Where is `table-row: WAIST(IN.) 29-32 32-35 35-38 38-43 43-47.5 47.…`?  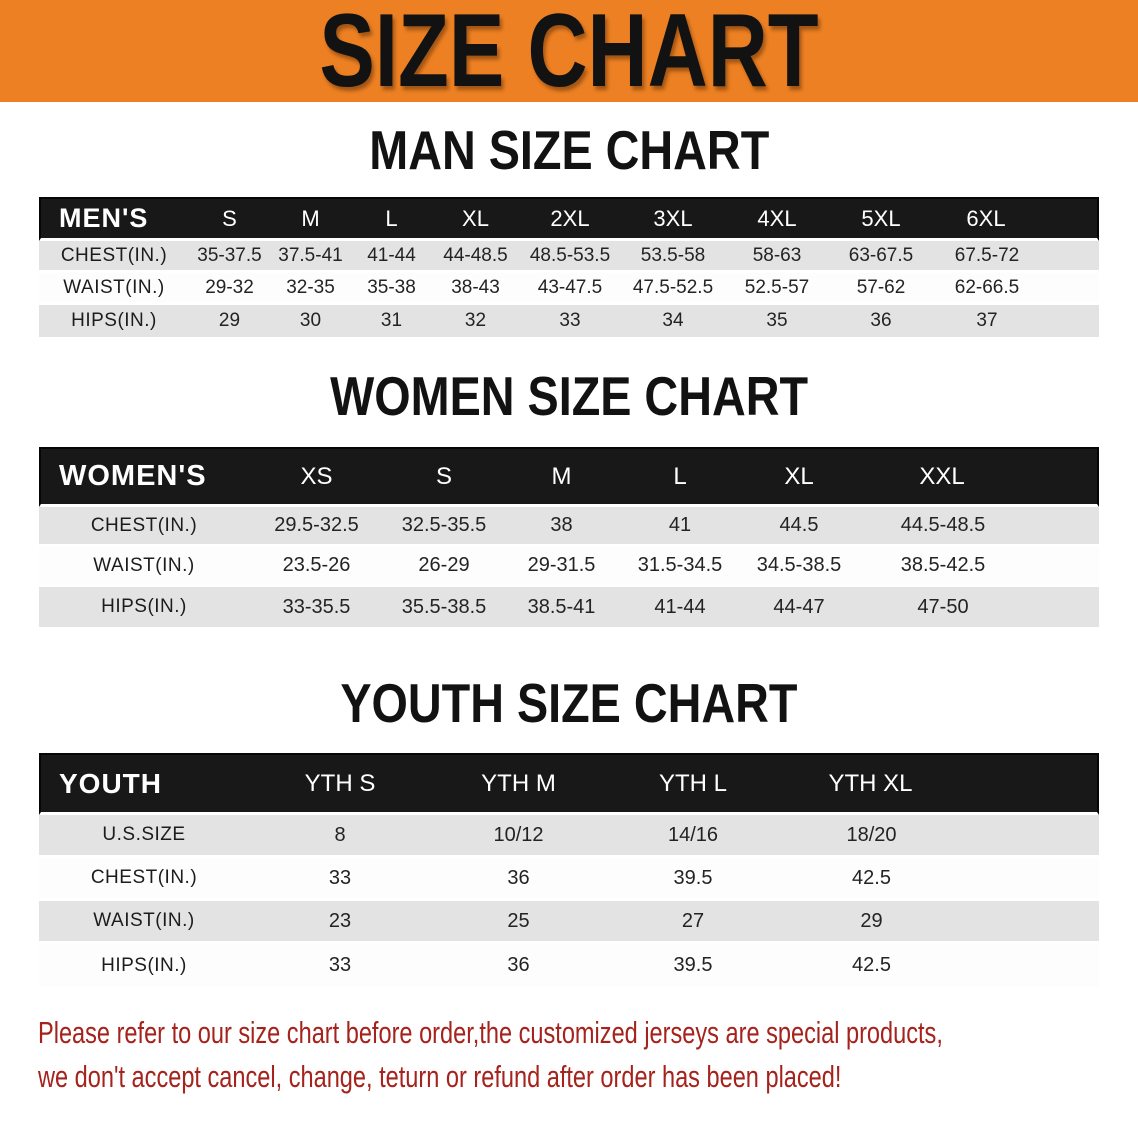 table-row: WAIST(IN.) 29-32 32-35 35-38 38-43 43-47.5 47.… is located at coordinates (569, 289).